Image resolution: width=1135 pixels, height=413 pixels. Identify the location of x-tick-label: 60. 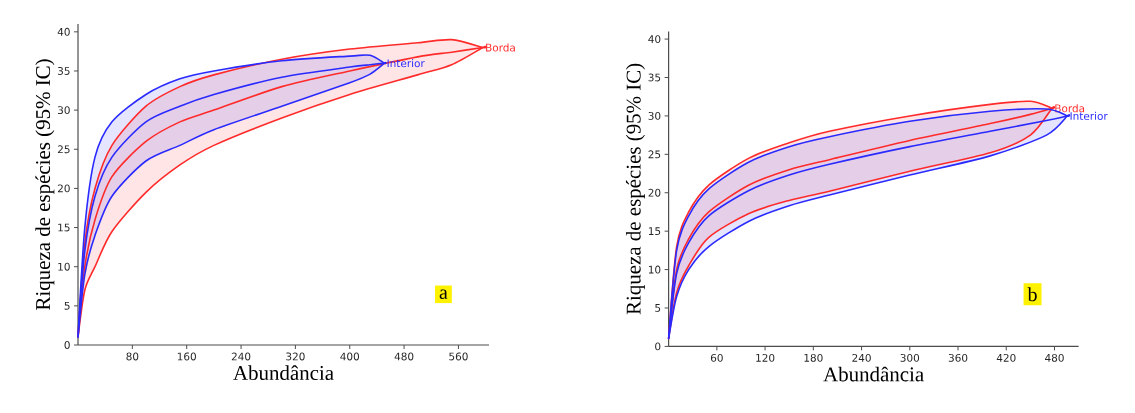
(716, 357).